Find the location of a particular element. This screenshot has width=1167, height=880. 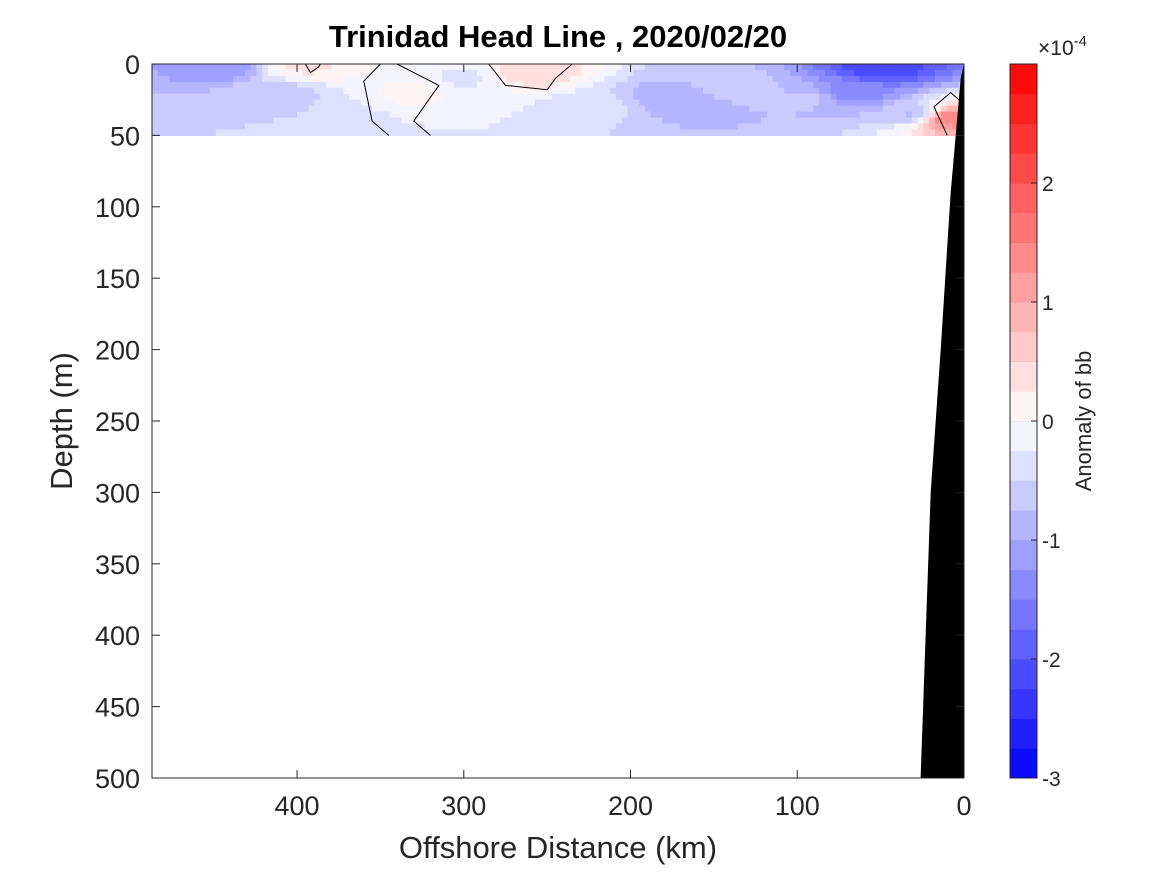

colorbar-cell is located at coordinates (1023, 257).